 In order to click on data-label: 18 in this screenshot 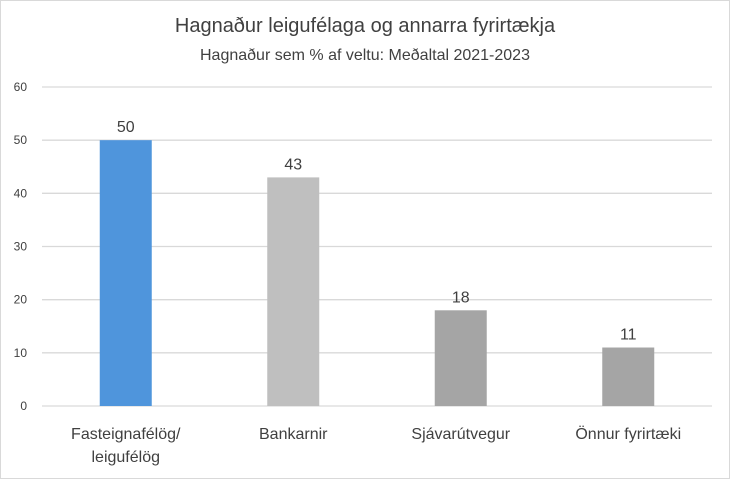, I will do `click(461, 297)`.